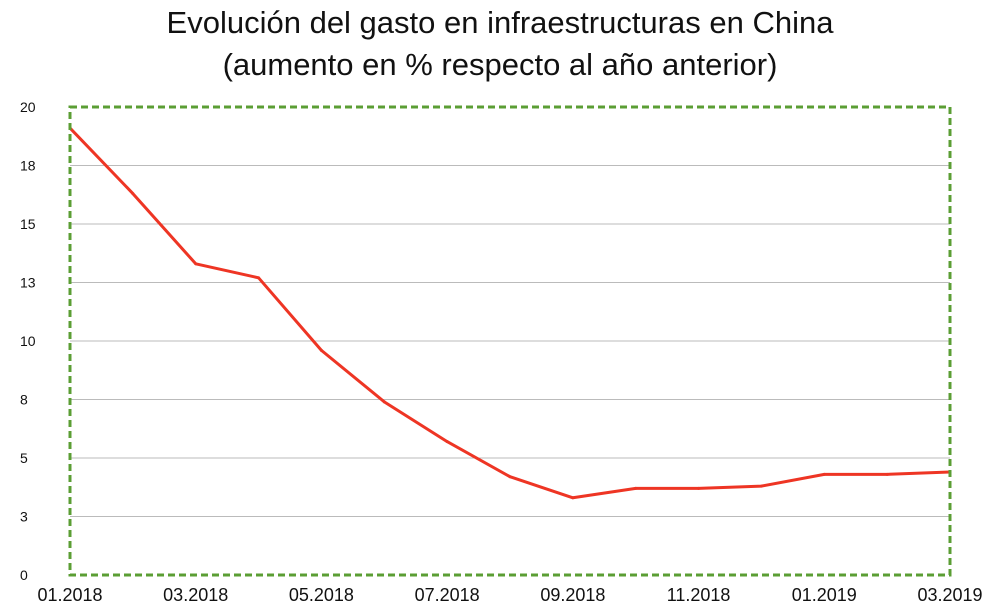  I want to click on y-tick-label: 10, so click(28, 341).